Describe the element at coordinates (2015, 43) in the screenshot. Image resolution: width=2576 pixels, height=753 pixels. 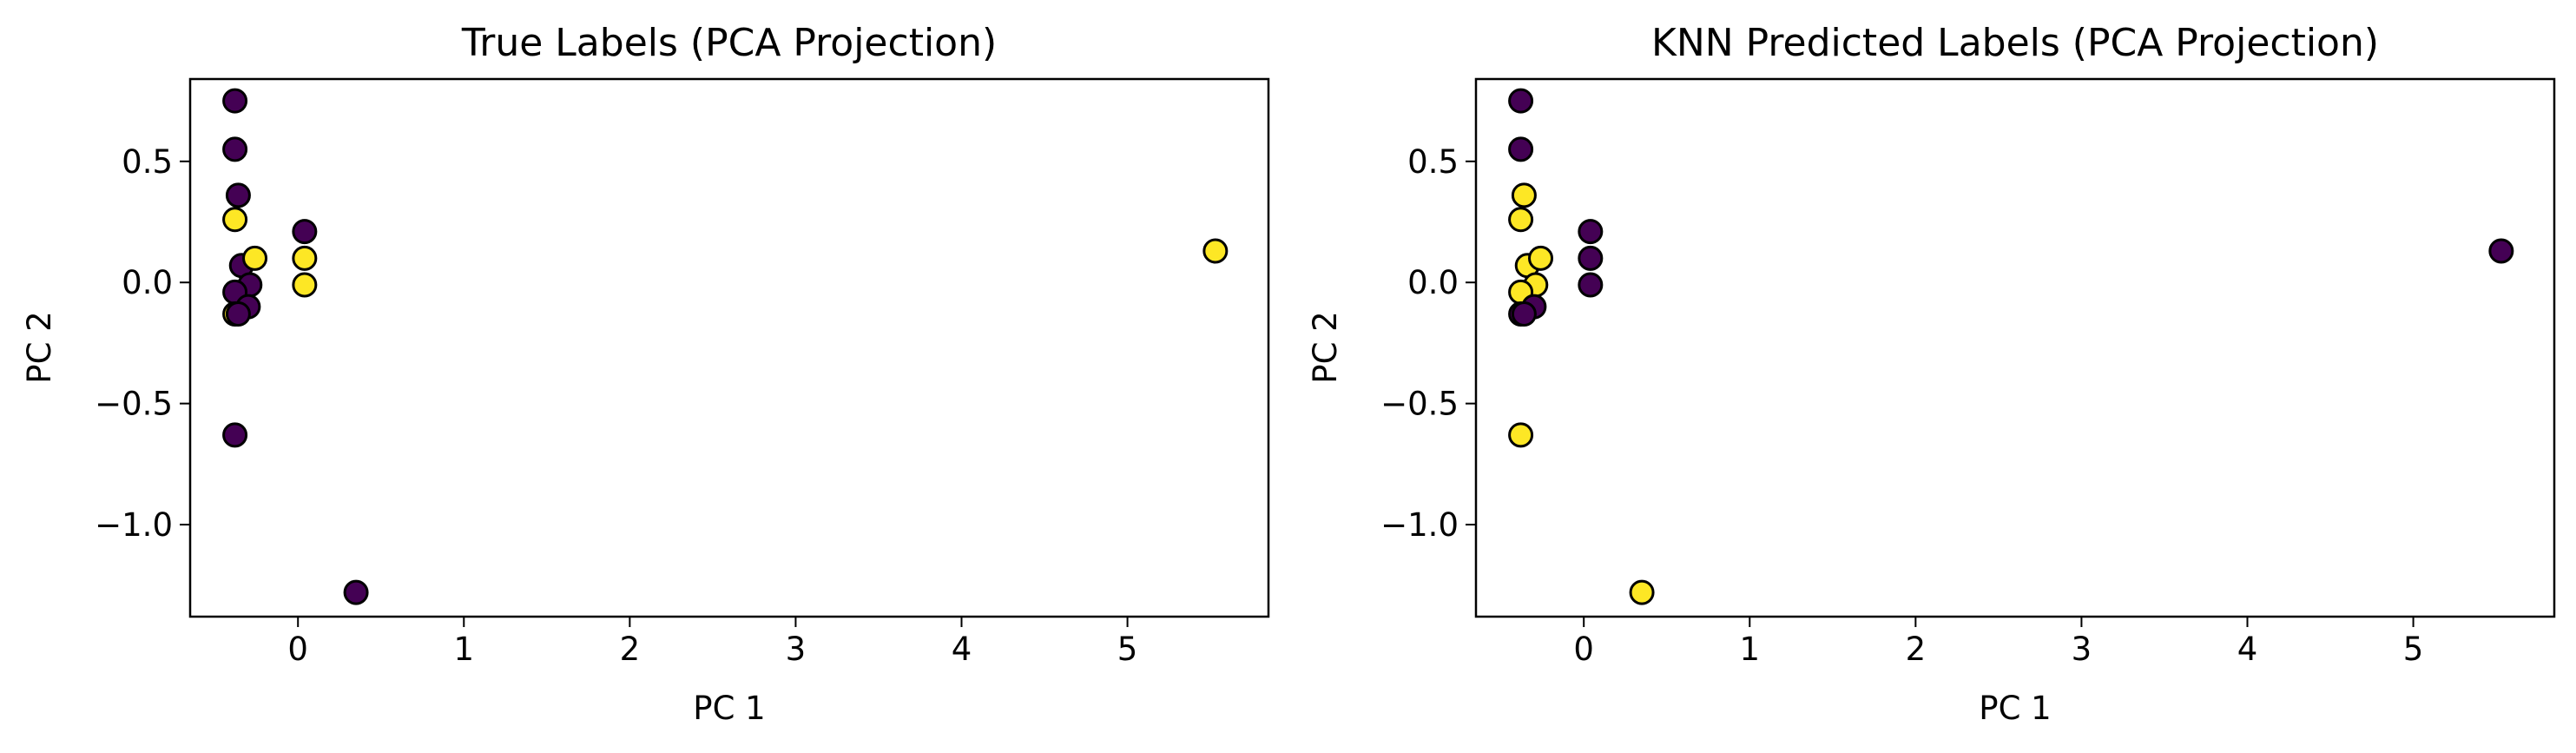
I see `subplot-title: KNN Predicted Labels (PCA Projection)` at that location.